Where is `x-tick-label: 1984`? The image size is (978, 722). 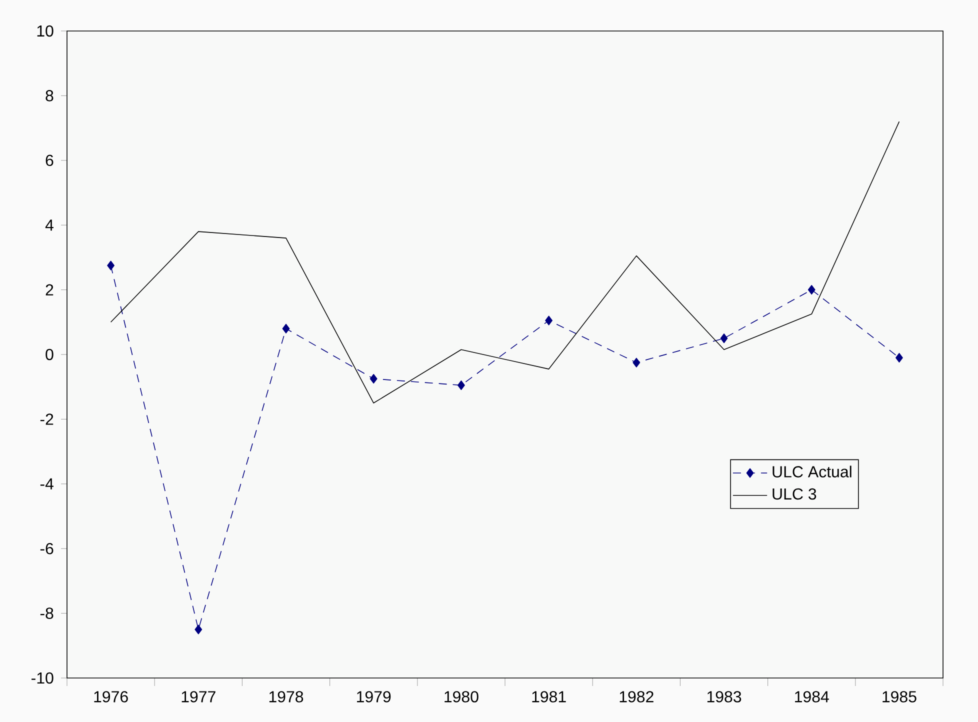 x-tick-label: 1984 is located at coordinates (812, 696).